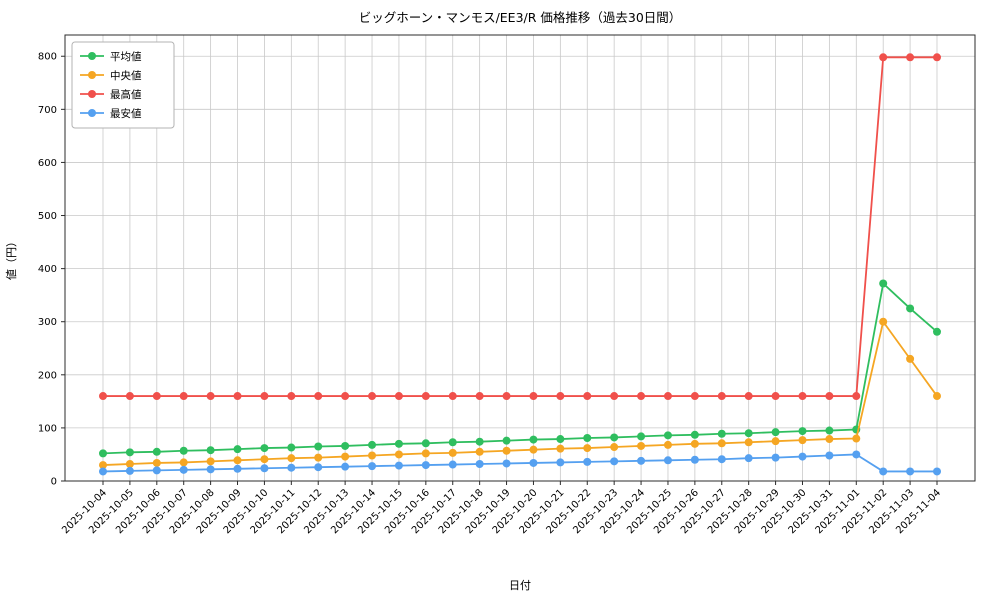  What do you see at coordinates (11, 258) in the screenshot?
I see `y-axis-label: 値（円）` at bounding box center [11, 258].